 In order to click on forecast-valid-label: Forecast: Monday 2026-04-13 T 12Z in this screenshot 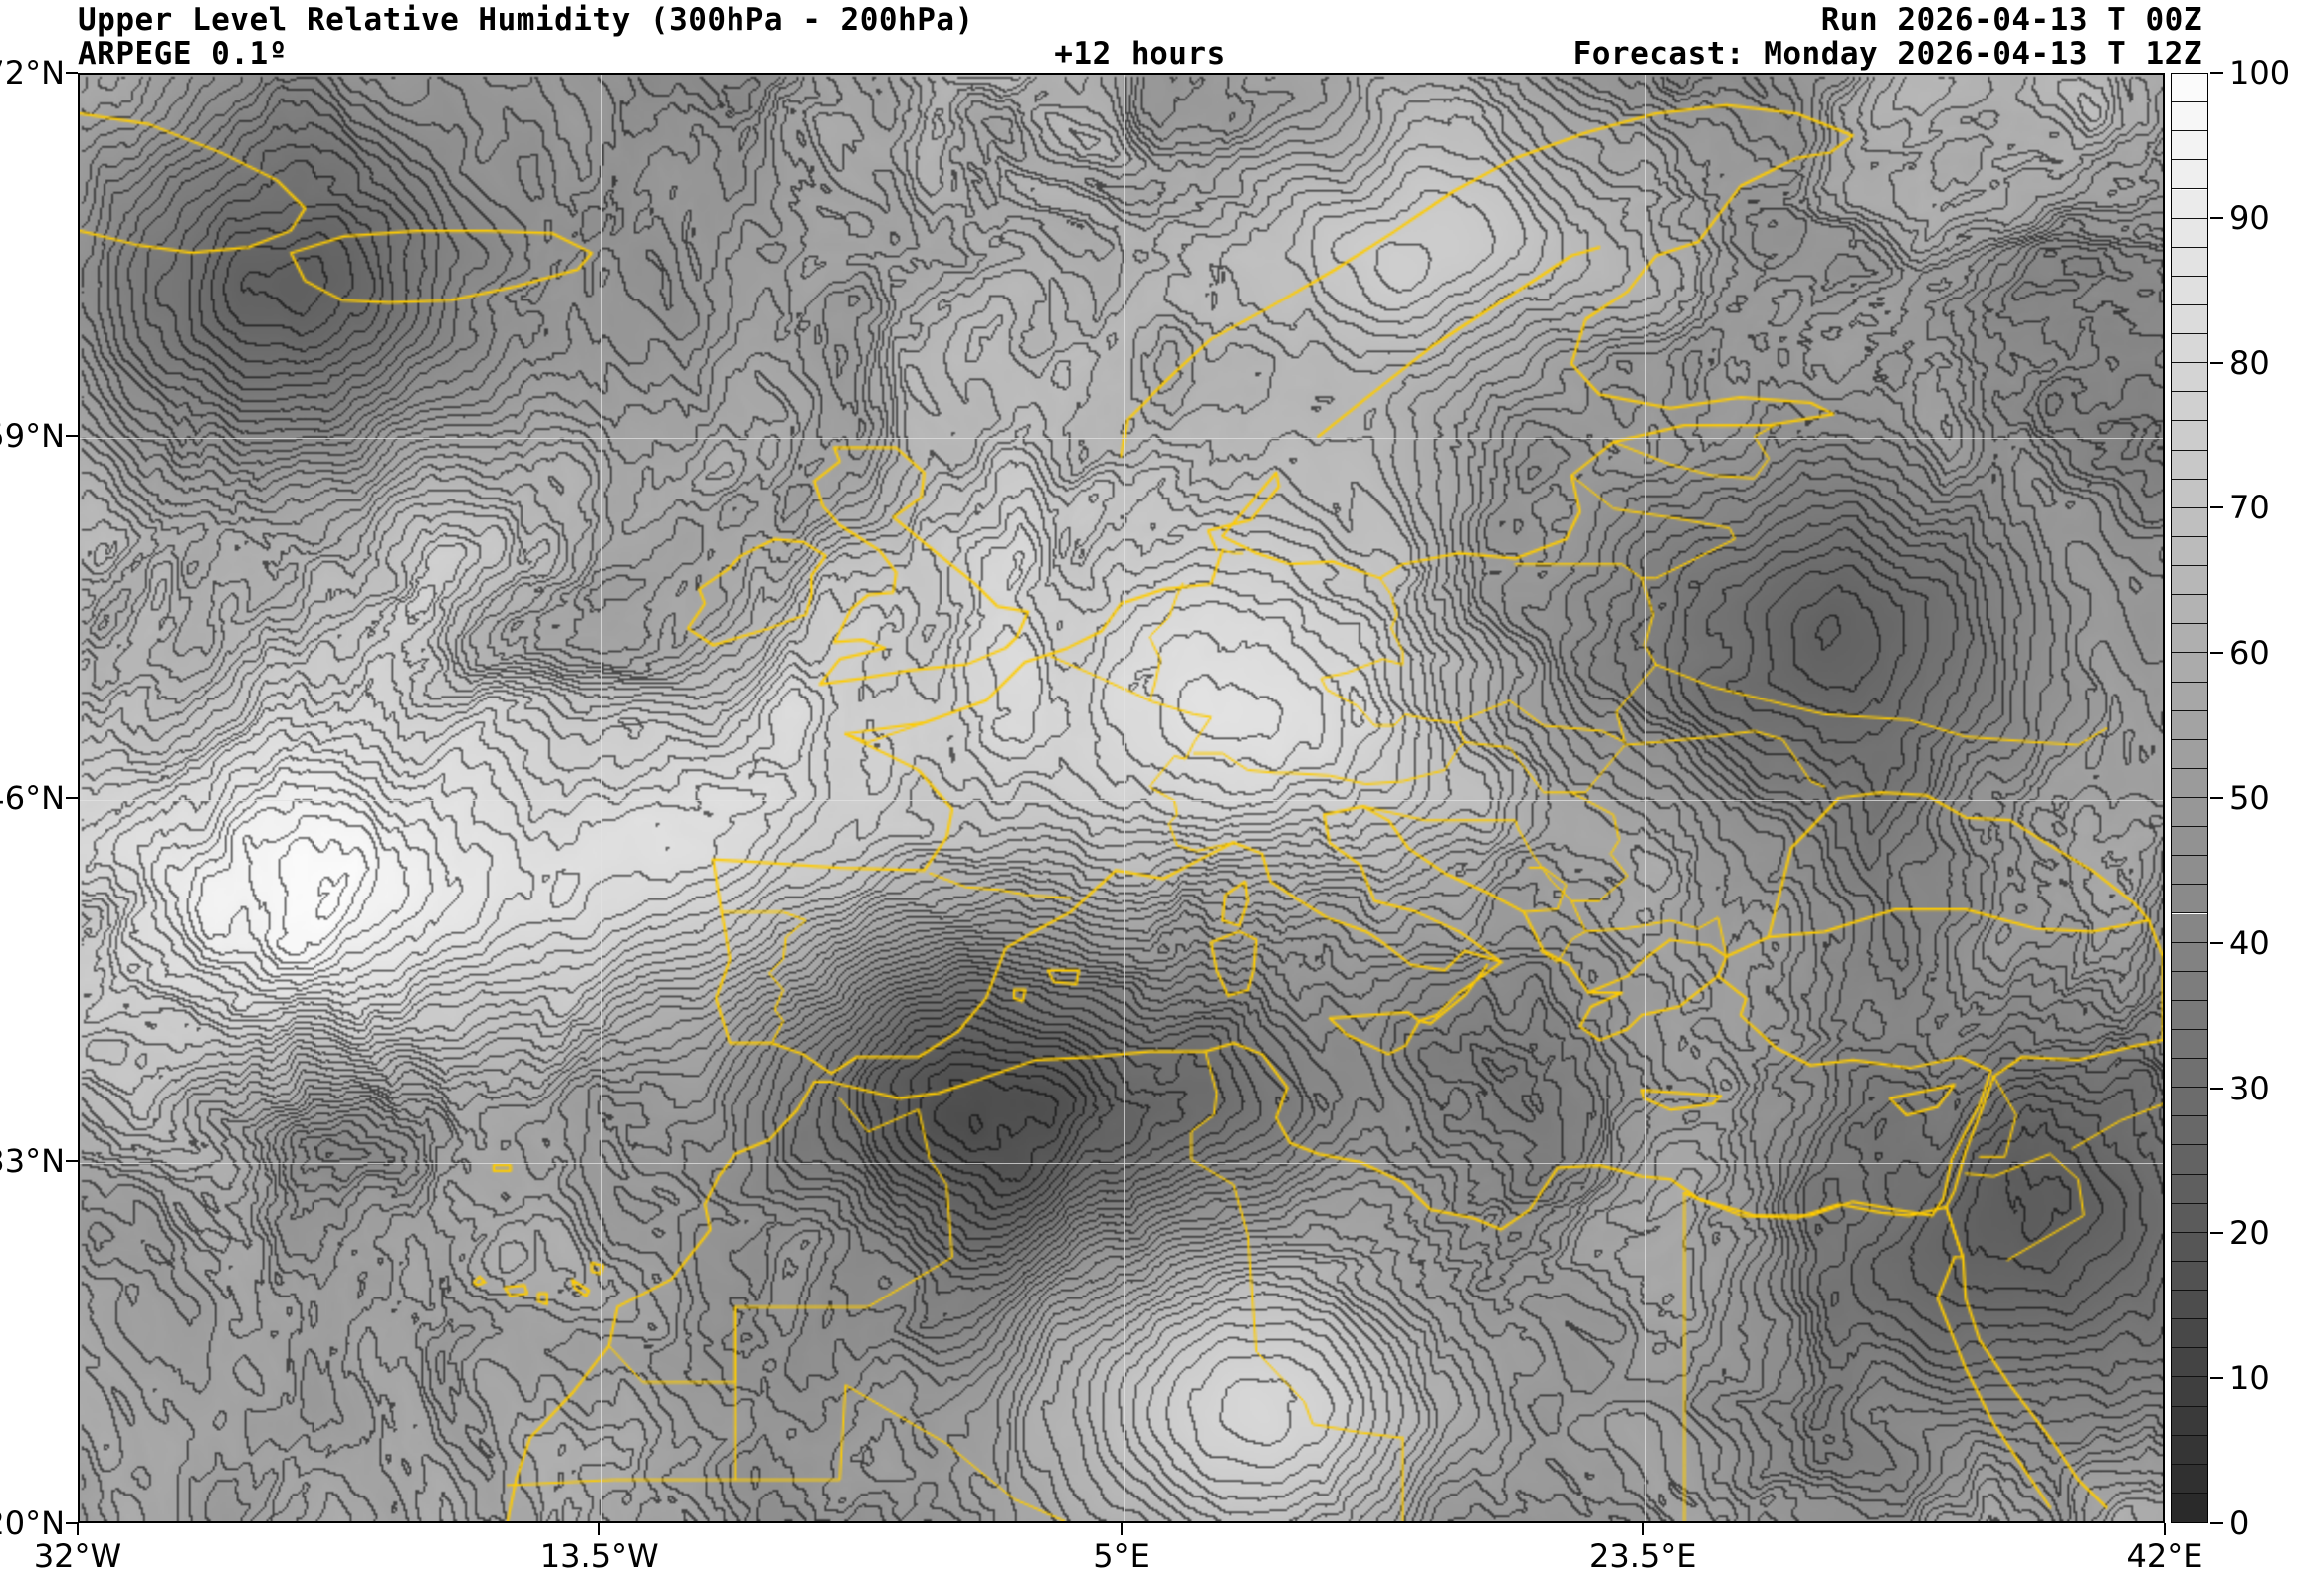, I will do `click(1887, 54)`.